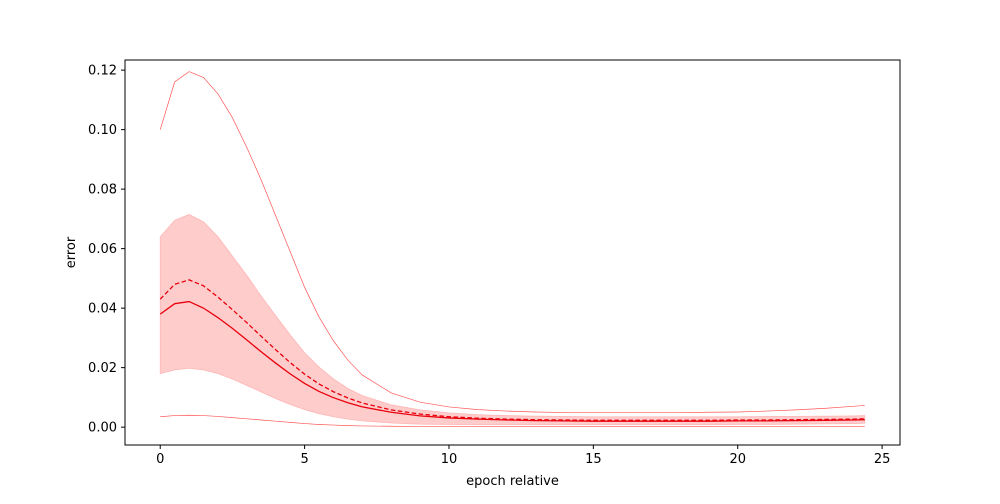 Image resolution: width=1000 pixels, height=504 pixels. Describe the element at coordinates (102, 249) in the screenshot. I see `y-tick-label: 0.06` at that location.